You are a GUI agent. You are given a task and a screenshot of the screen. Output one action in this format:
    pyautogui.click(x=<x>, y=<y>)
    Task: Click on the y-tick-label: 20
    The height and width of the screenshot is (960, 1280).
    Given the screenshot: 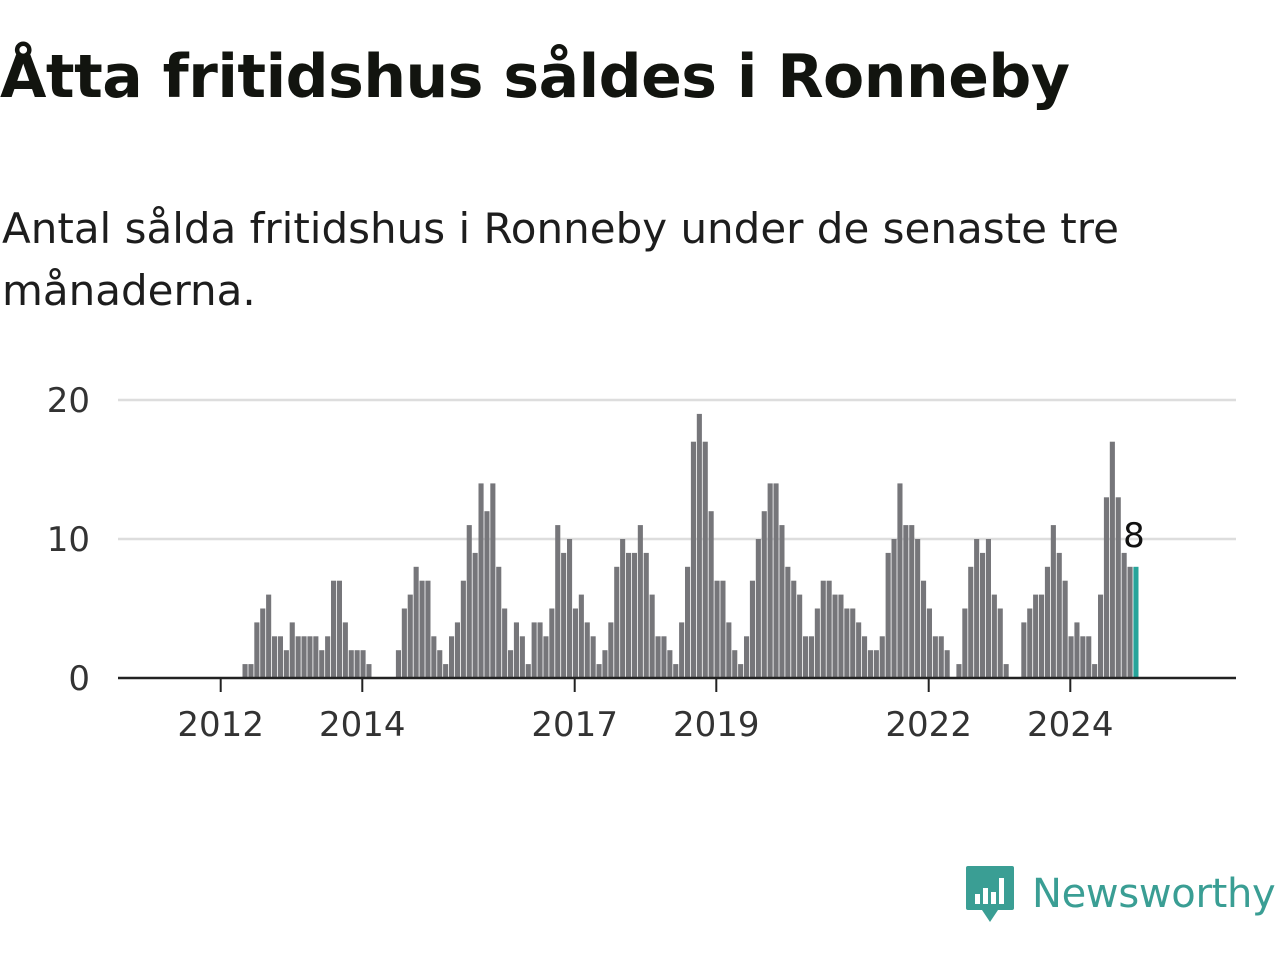 What is the action you would take?
    pyautogui.click(x=68, y=401)
    